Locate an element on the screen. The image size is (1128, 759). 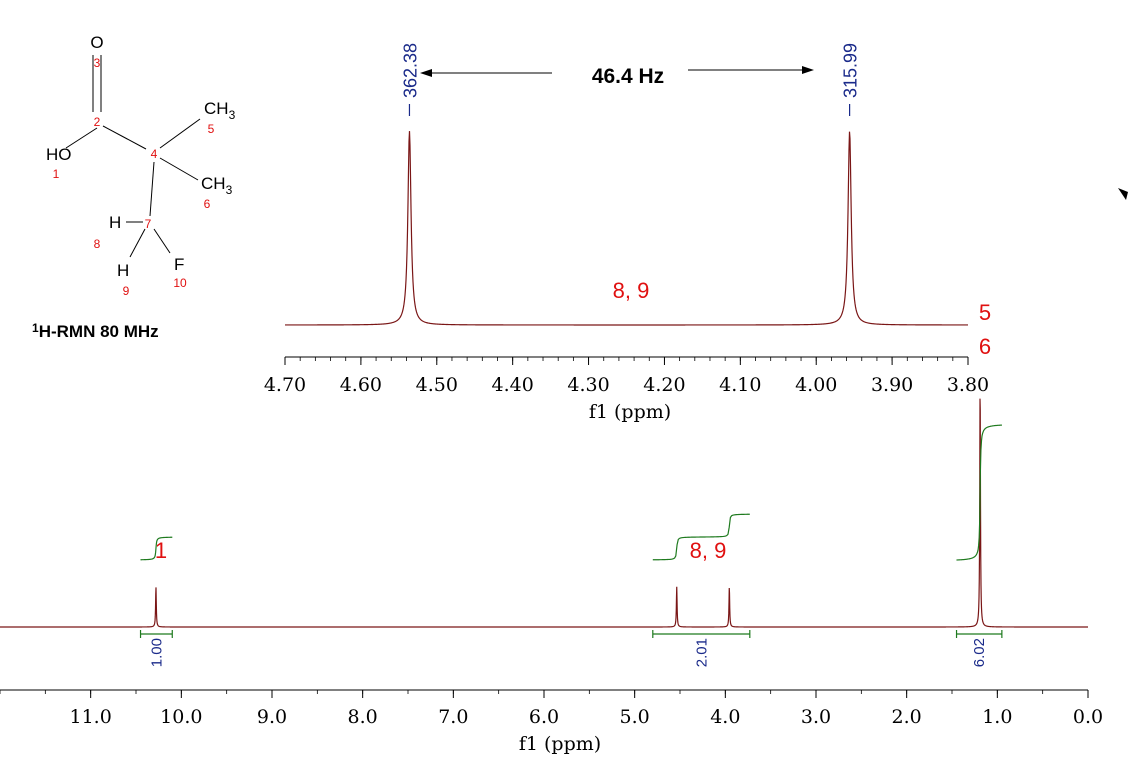
atom-h9: H is located at coordinates (123, 270).